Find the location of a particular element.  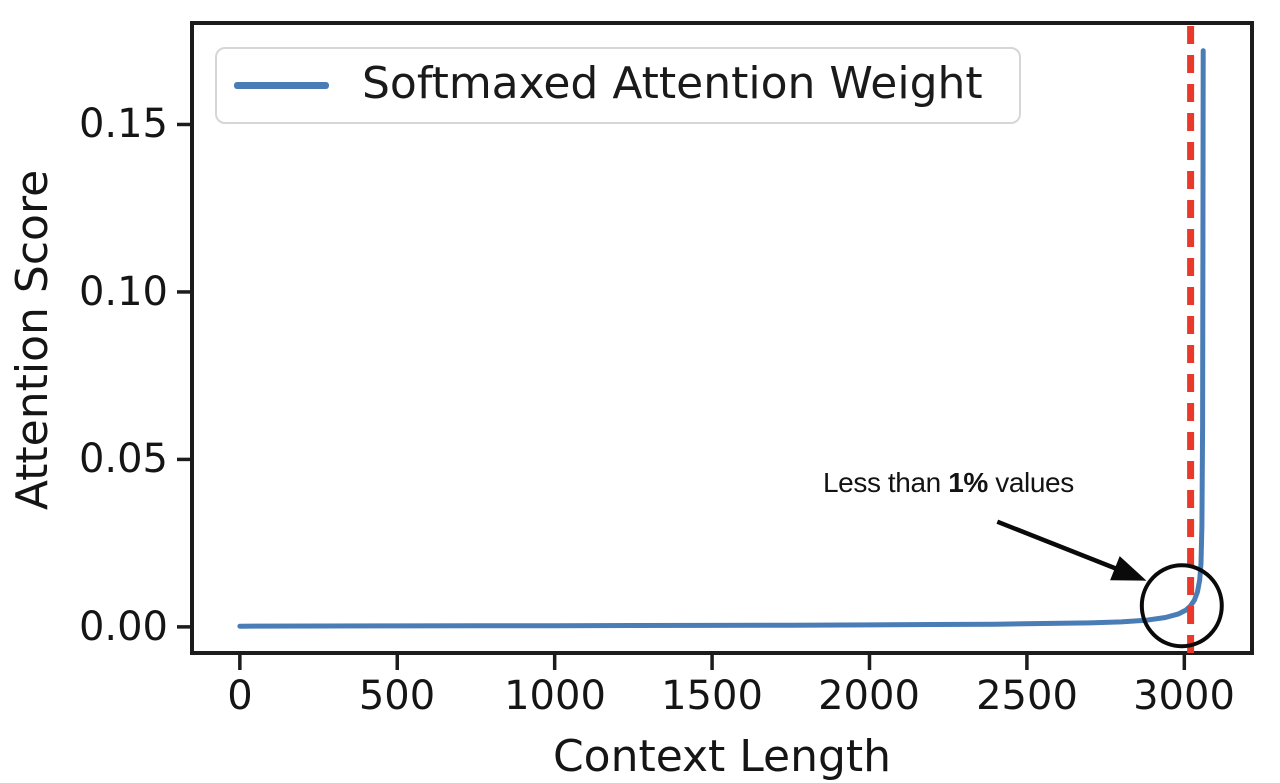

y-tick-label-0.15: 0.15 is located at coordinates (123, 124).